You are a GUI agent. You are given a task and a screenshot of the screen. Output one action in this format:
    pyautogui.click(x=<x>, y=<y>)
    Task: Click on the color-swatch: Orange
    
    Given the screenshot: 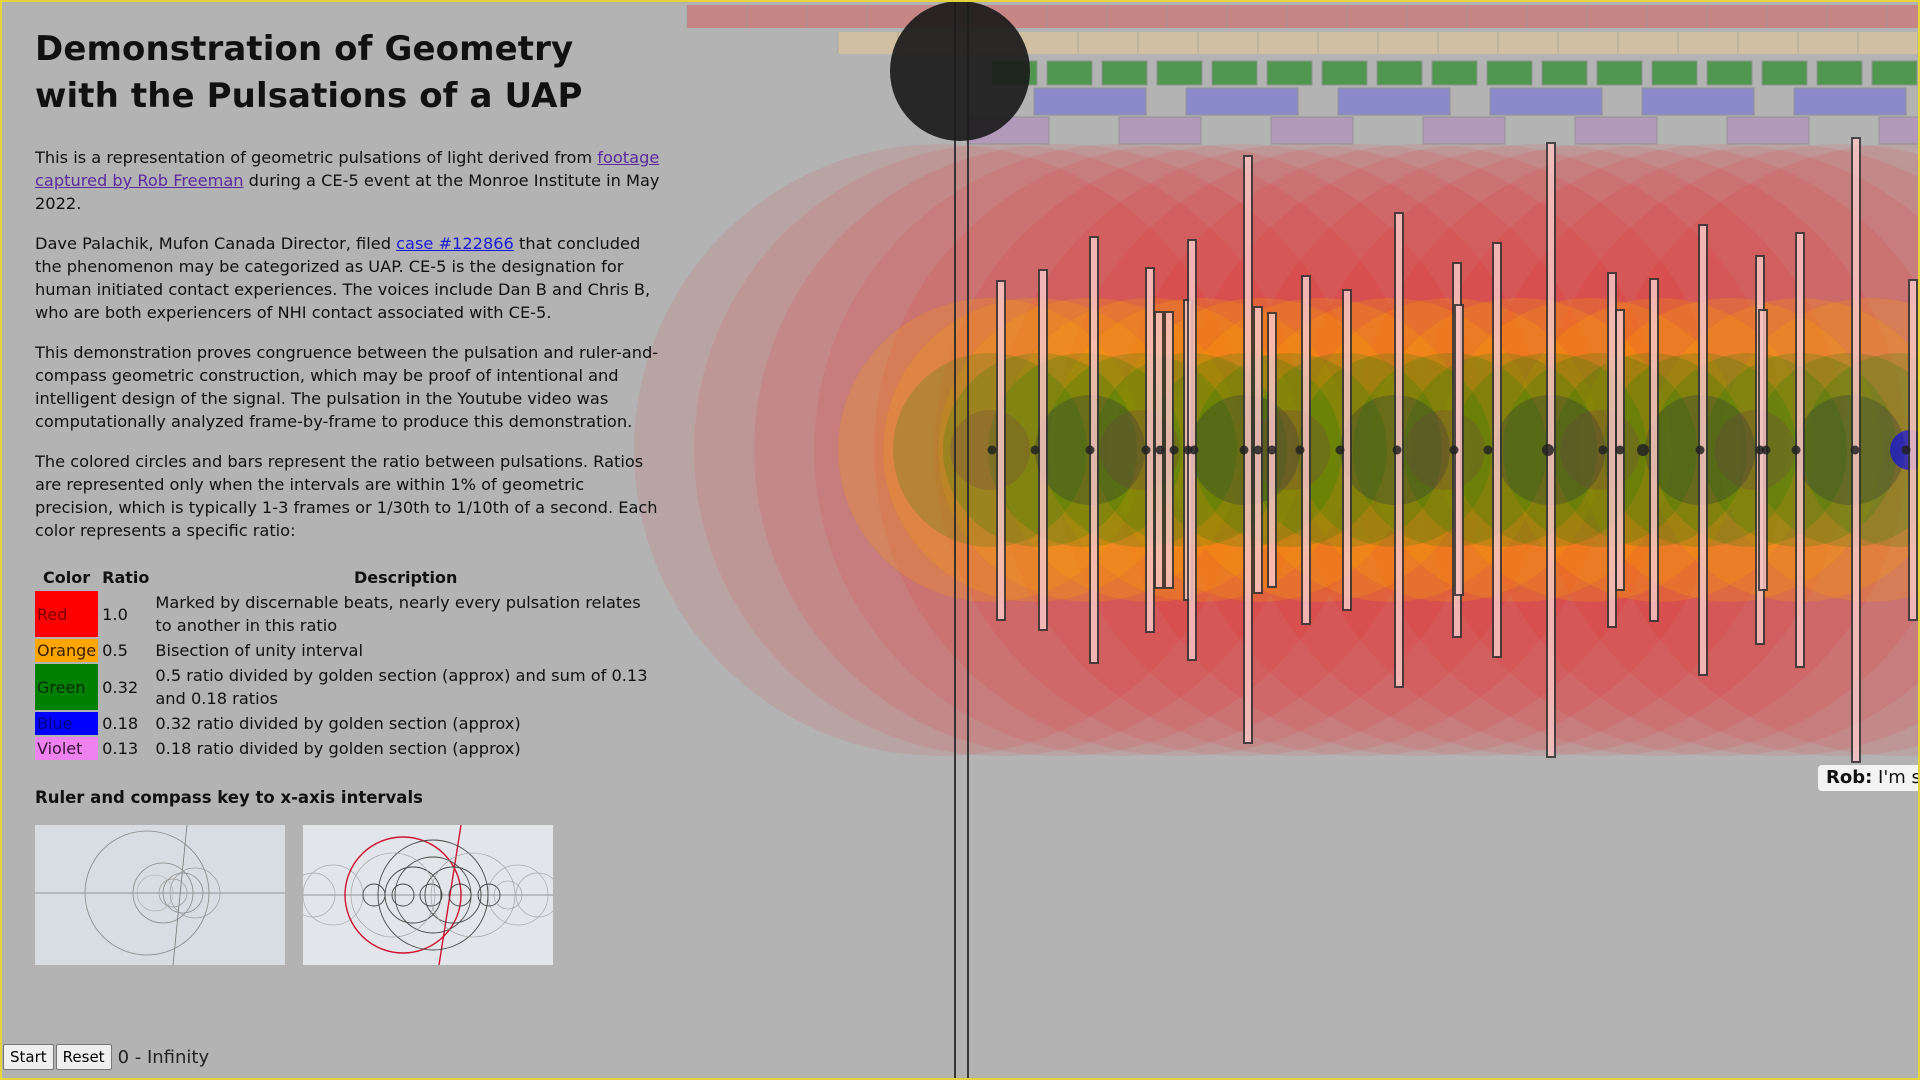 What is the action you would take?
    pyautogui.click(x=67, y=650)
    